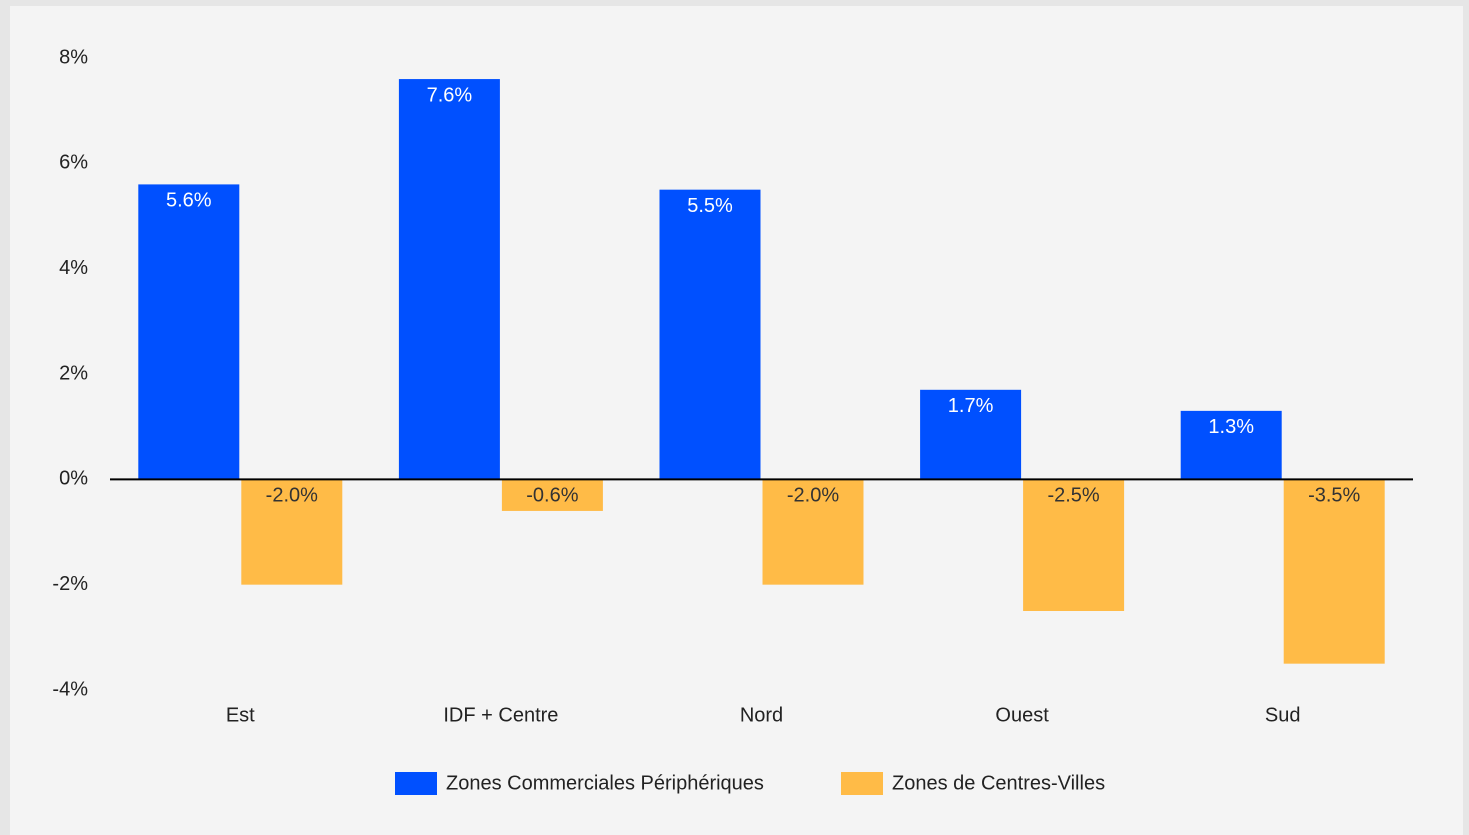 The image size is (1469, 835). What do you see at coordinates (1022, 715) in the screenshot?
I see `x-tick-label: Ouest` at bounding box center [1022, 715].